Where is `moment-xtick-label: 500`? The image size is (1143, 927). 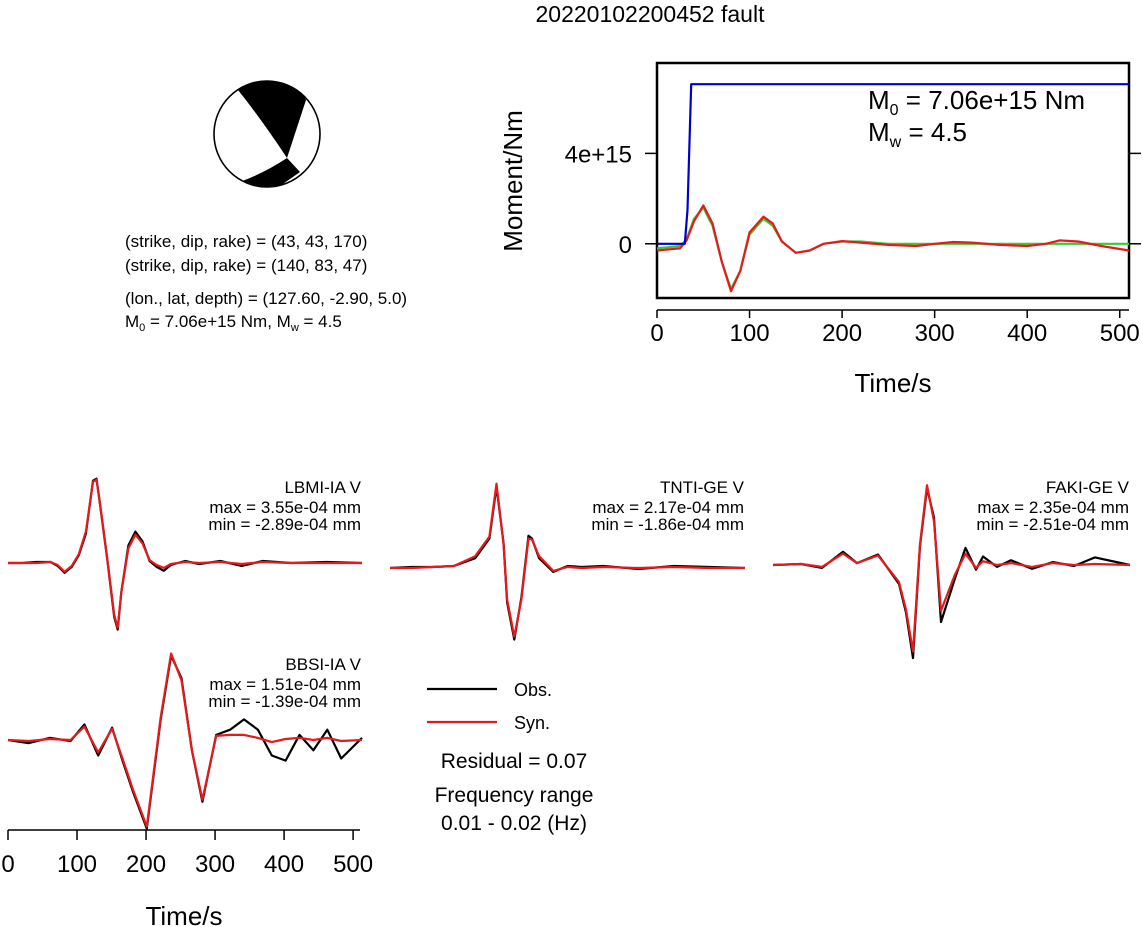 moment-xtick-label: 500 is located at coordinates (1120, 333).